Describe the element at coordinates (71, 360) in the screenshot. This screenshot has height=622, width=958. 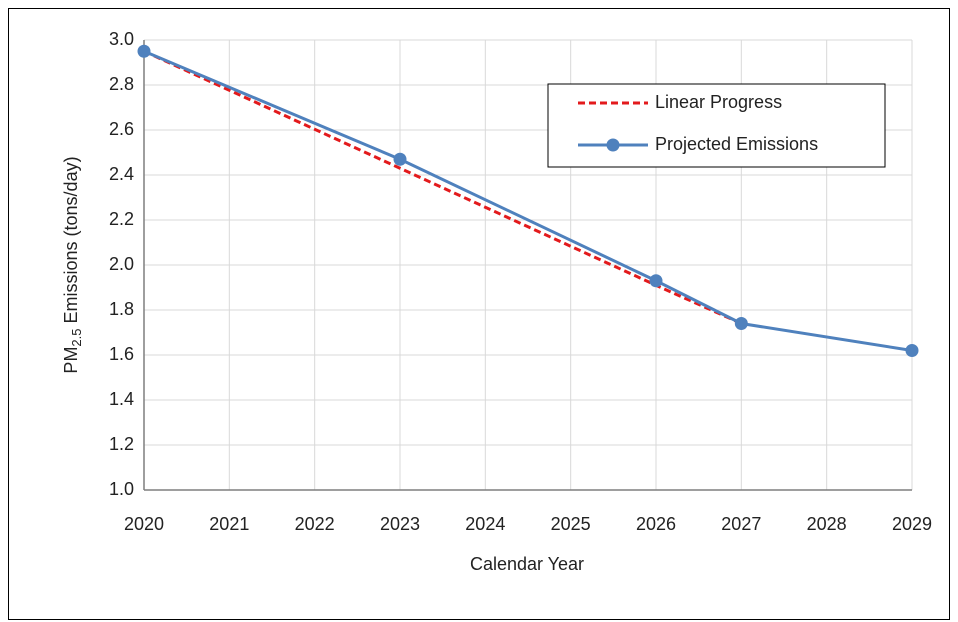
I see `y-label-main: PM` at that location.